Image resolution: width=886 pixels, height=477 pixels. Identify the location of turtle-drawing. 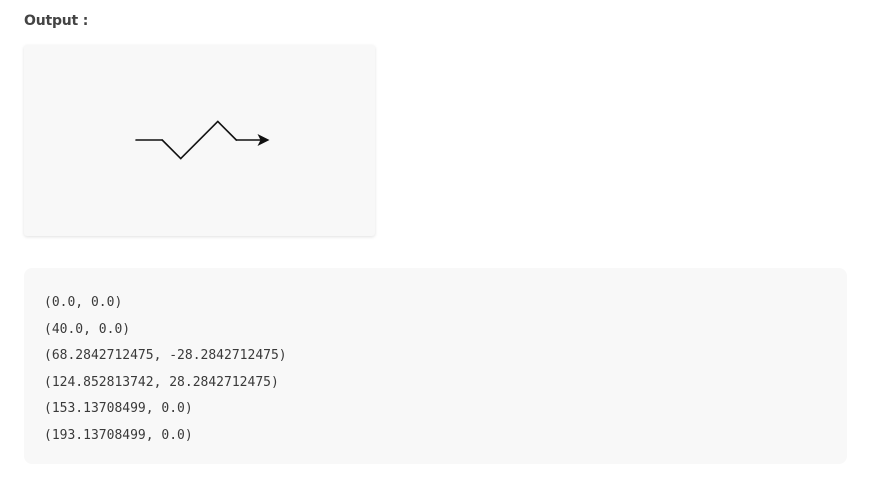
(202, 140).